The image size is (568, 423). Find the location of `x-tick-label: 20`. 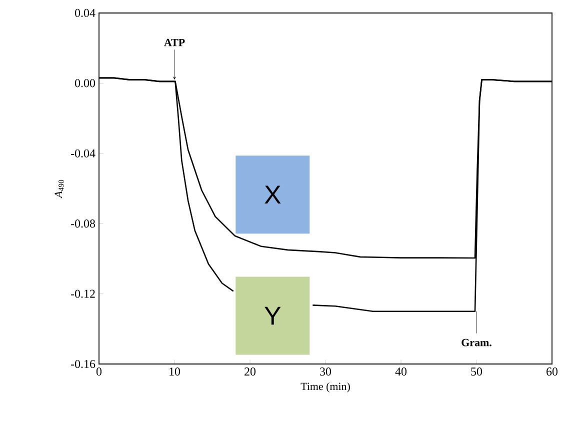

x-tick-label: 20 is located at coordinates (250, 372).